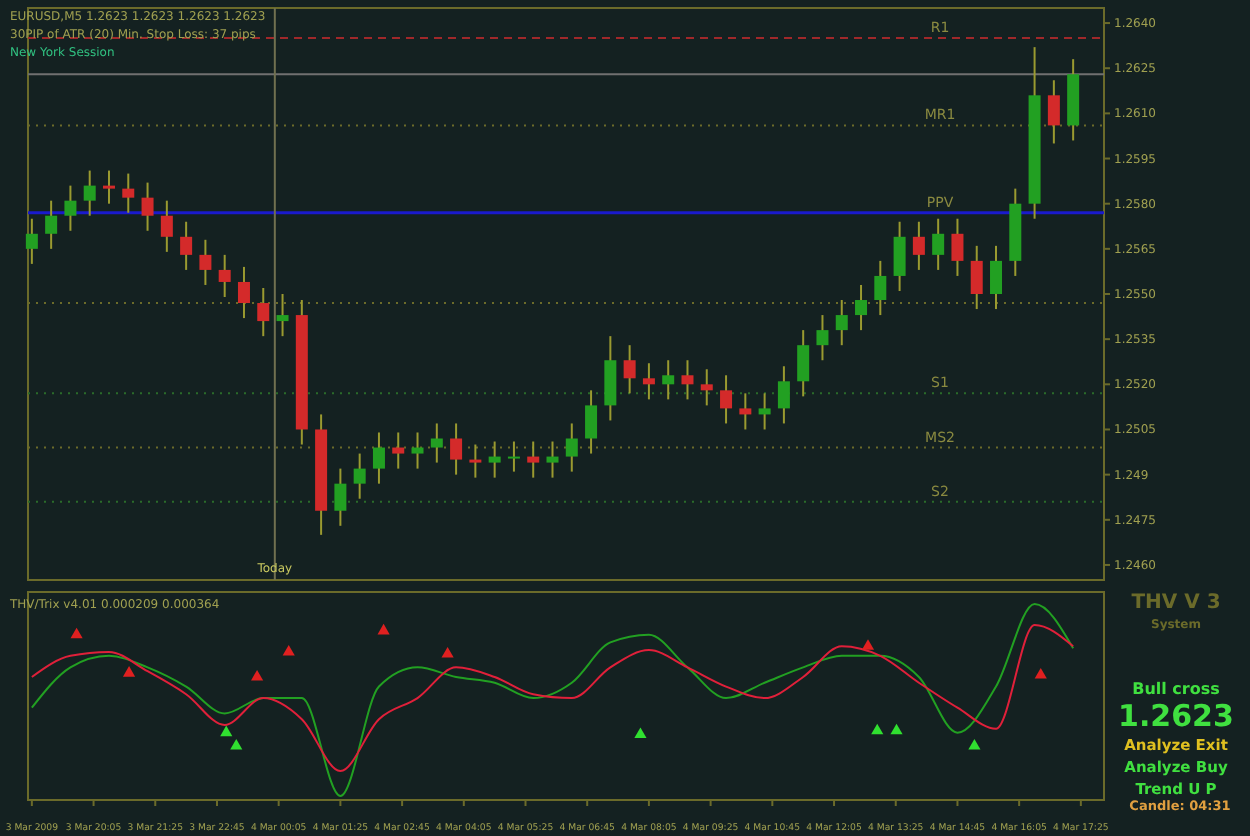 This screenshot has height=836, width=1250. Describe the element at coordinates (1176, 689) in the screenshot. I see `text: Bull cross` at that location.